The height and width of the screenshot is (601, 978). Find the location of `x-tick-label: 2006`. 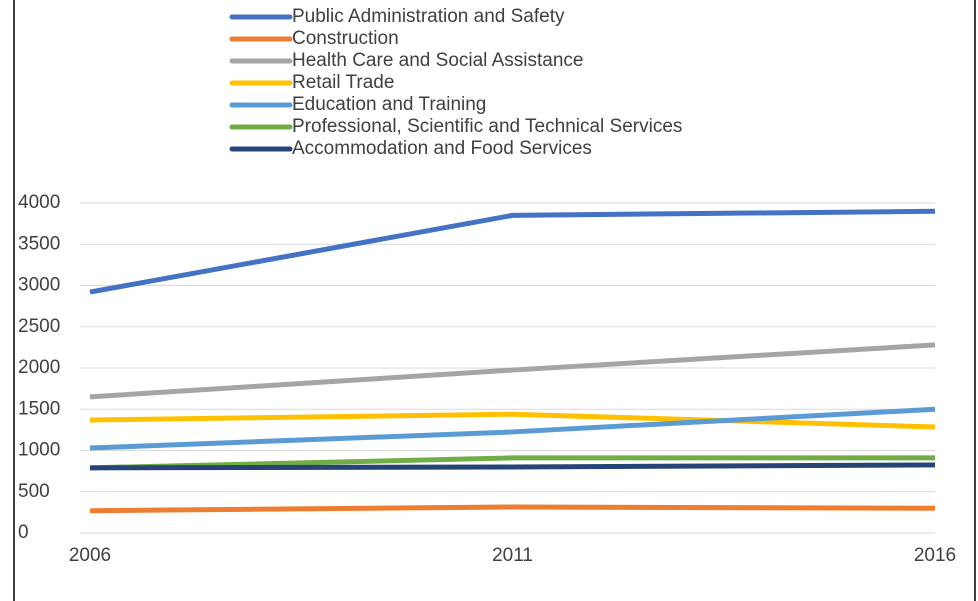

x-tick-label: 2006 is located at coordinates (90, 555).